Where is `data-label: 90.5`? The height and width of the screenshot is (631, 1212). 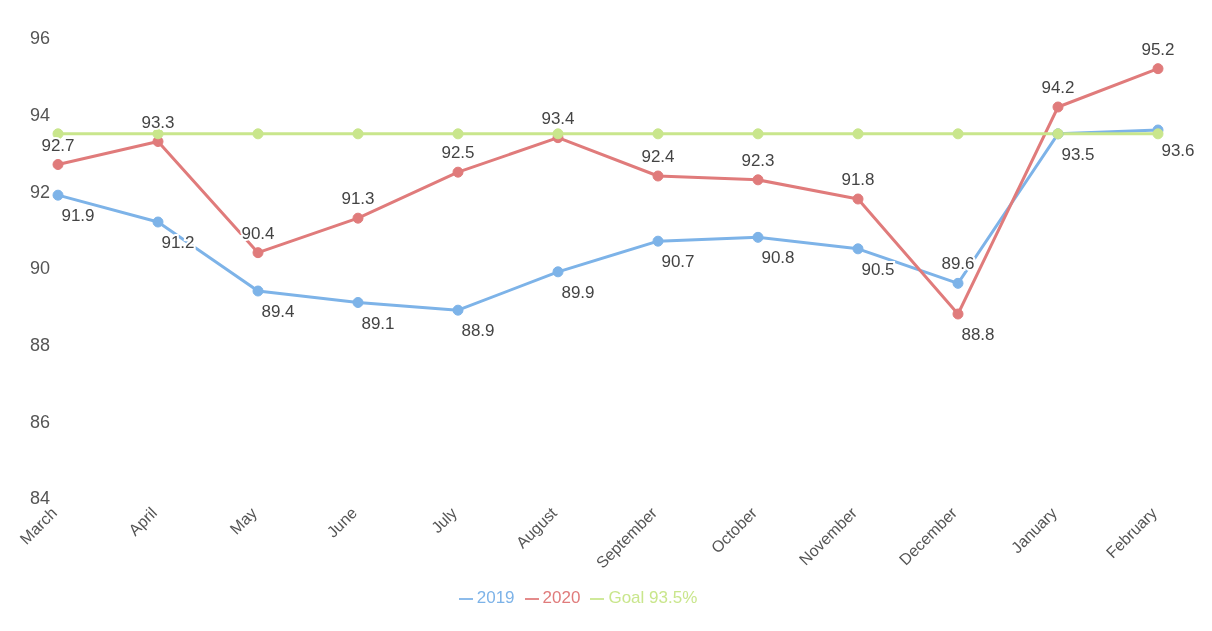 data-label: 90.5 is located at coordinates (878, 269).